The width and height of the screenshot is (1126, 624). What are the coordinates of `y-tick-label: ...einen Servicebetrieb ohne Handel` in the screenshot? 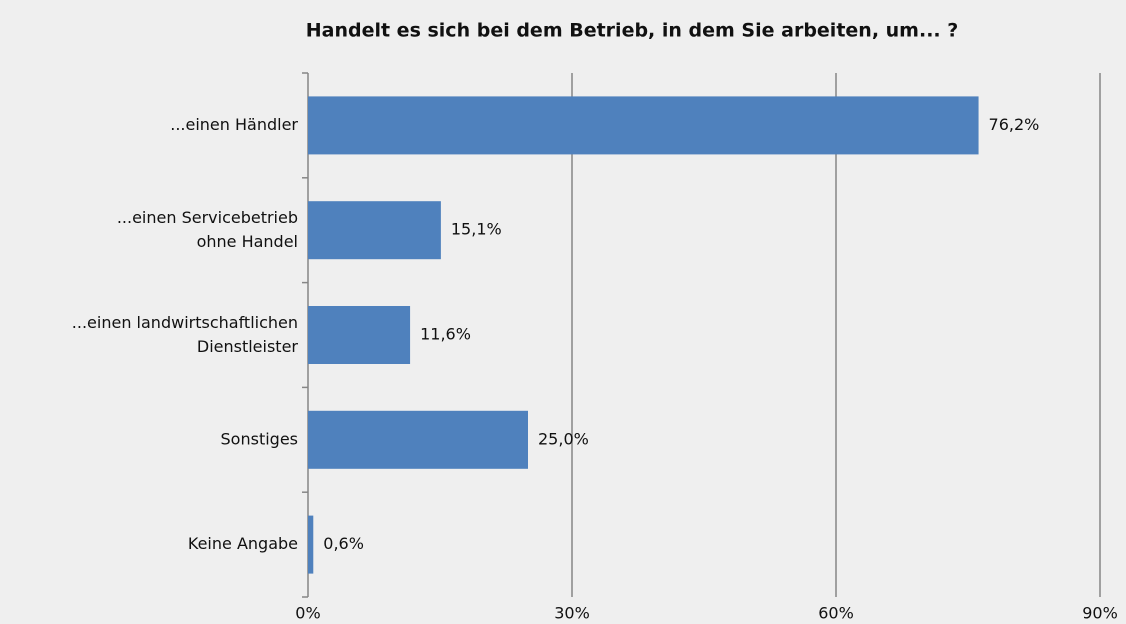 It's located at (207, 229).